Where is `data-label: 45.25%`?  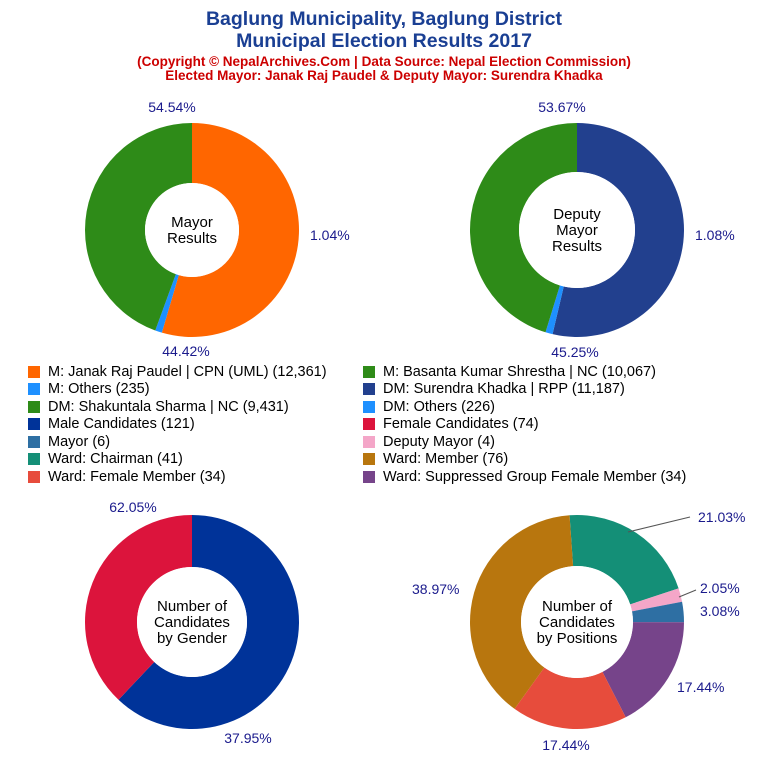
data-label: 45.25% is located at coordinates (574, 352).